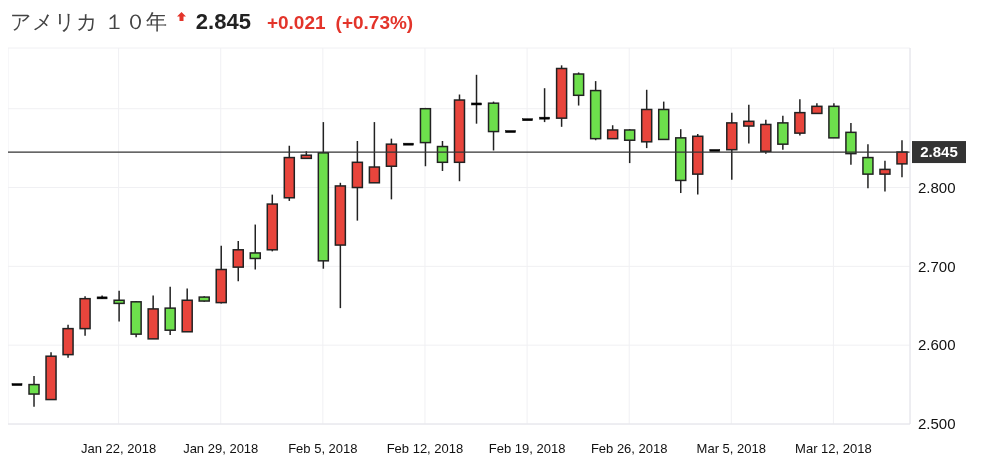  I want to click on x-tick-label: Feb 19, 2018, so click(527, 449).